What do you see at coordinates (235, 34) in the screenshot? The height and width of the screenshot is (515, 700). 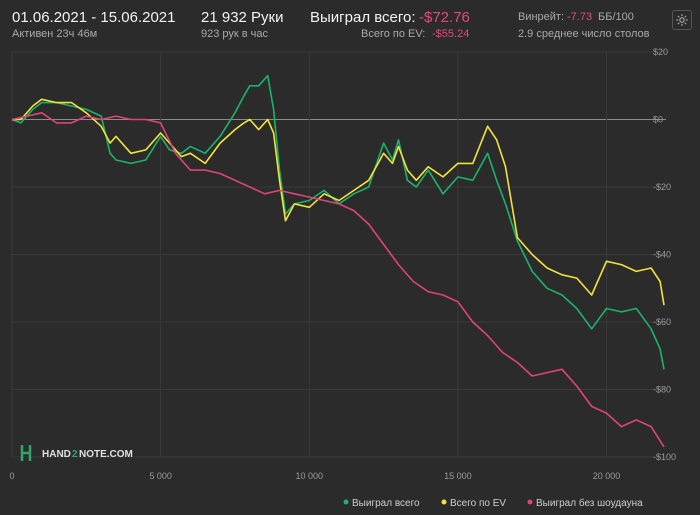 I see `hands-per-hour: 923 рук в час` at bounding box center [235, 34].